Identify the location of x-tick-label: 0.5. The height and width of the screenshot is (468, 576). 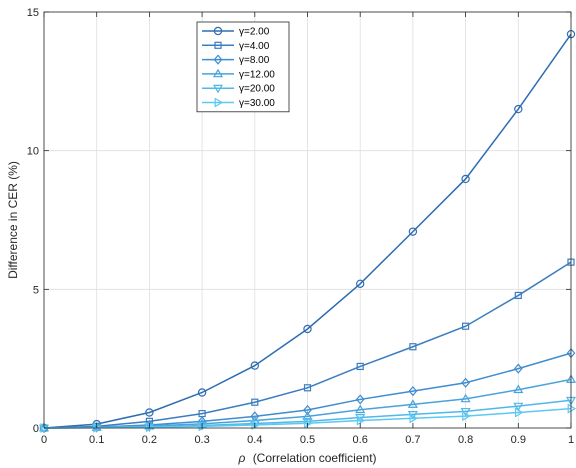
(307, 440).